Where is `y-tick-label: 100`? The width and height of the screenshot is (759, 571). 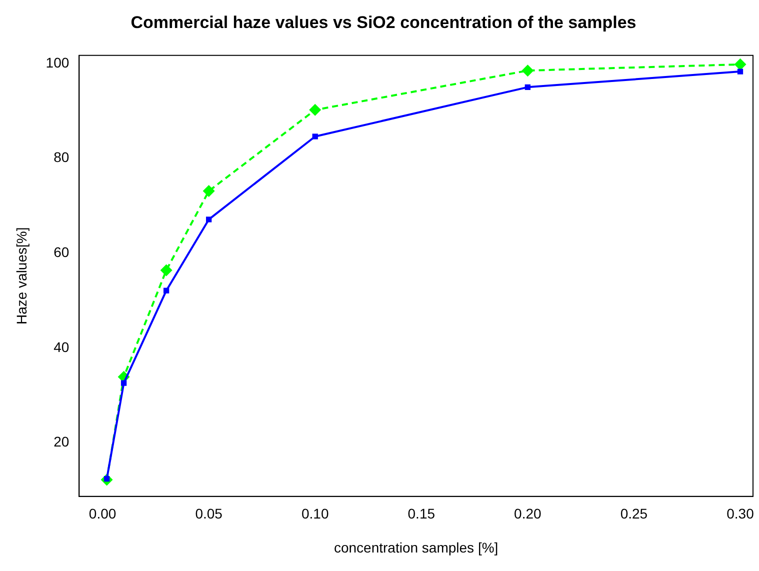
y-tick-label: 100 is located at coordinates (58, 62).